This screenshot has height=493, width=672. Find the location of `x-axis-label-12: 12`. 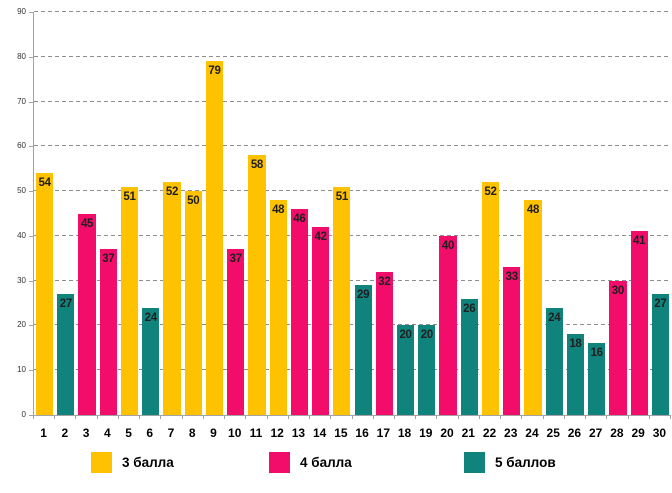

x-axis-label-12: 12 is located at coordinates (277, 433).